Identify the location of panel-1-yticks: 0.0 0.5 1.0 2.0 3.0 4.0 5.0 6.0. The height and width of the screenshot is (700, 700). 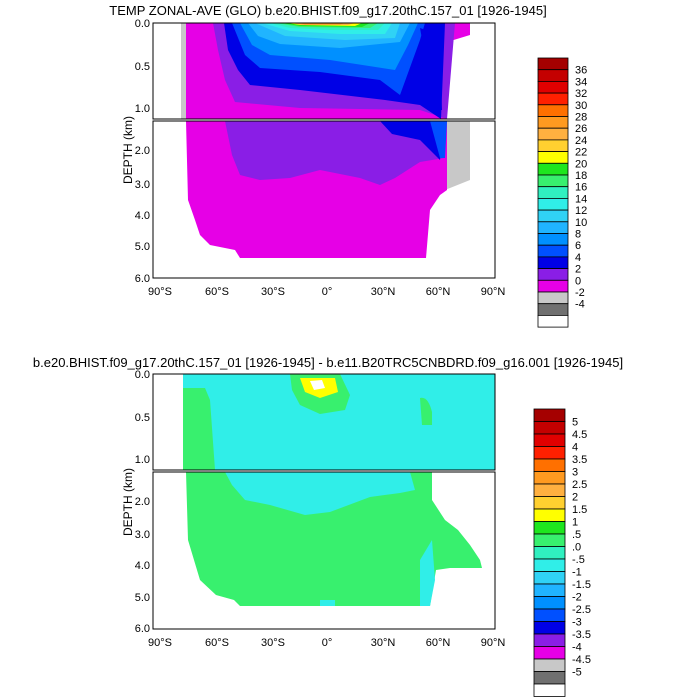
(142, 151).